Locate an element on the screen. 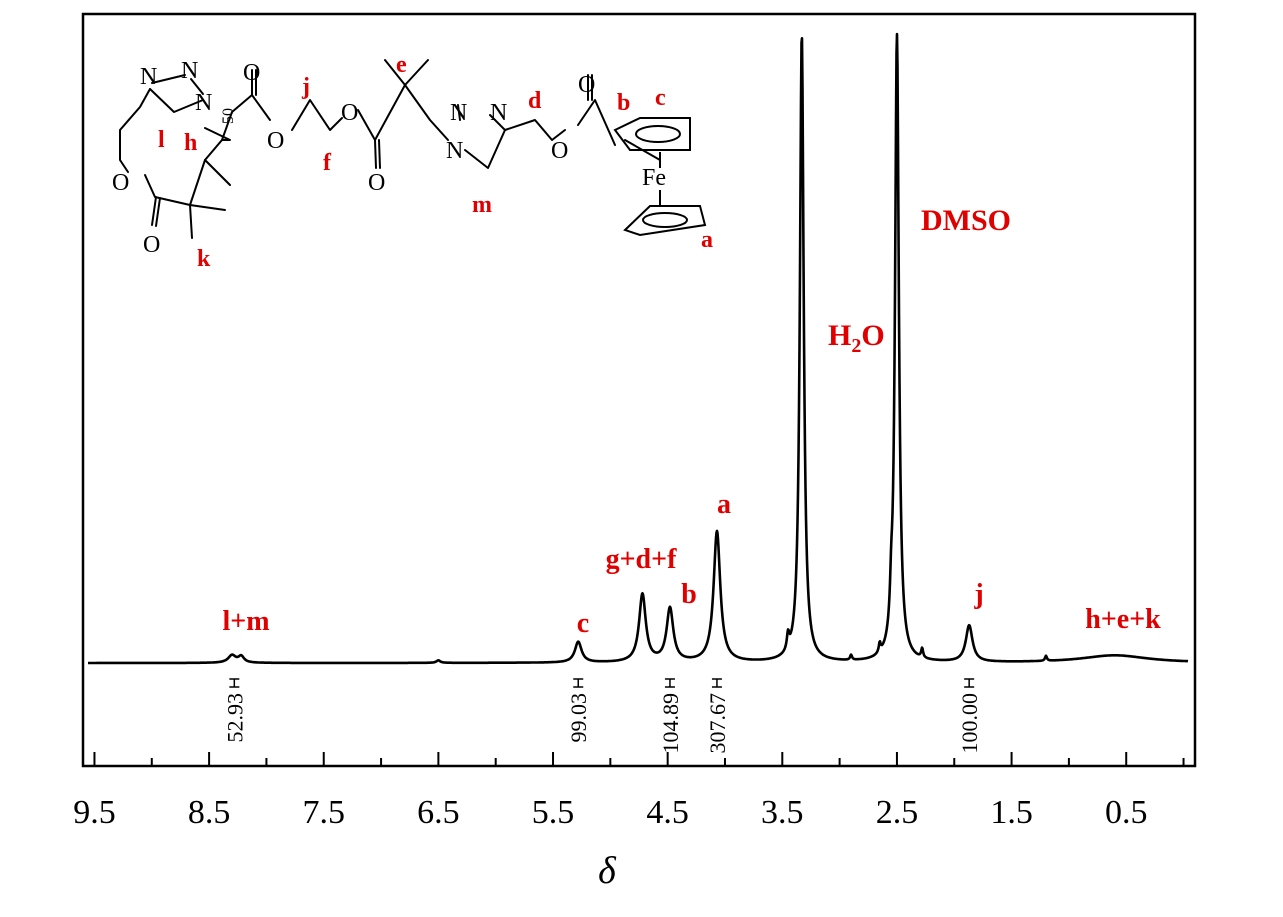 Image resolution: width=1283 pixels, height=917 pixels. ferrocene-rings is located at coordinates (660, 177).